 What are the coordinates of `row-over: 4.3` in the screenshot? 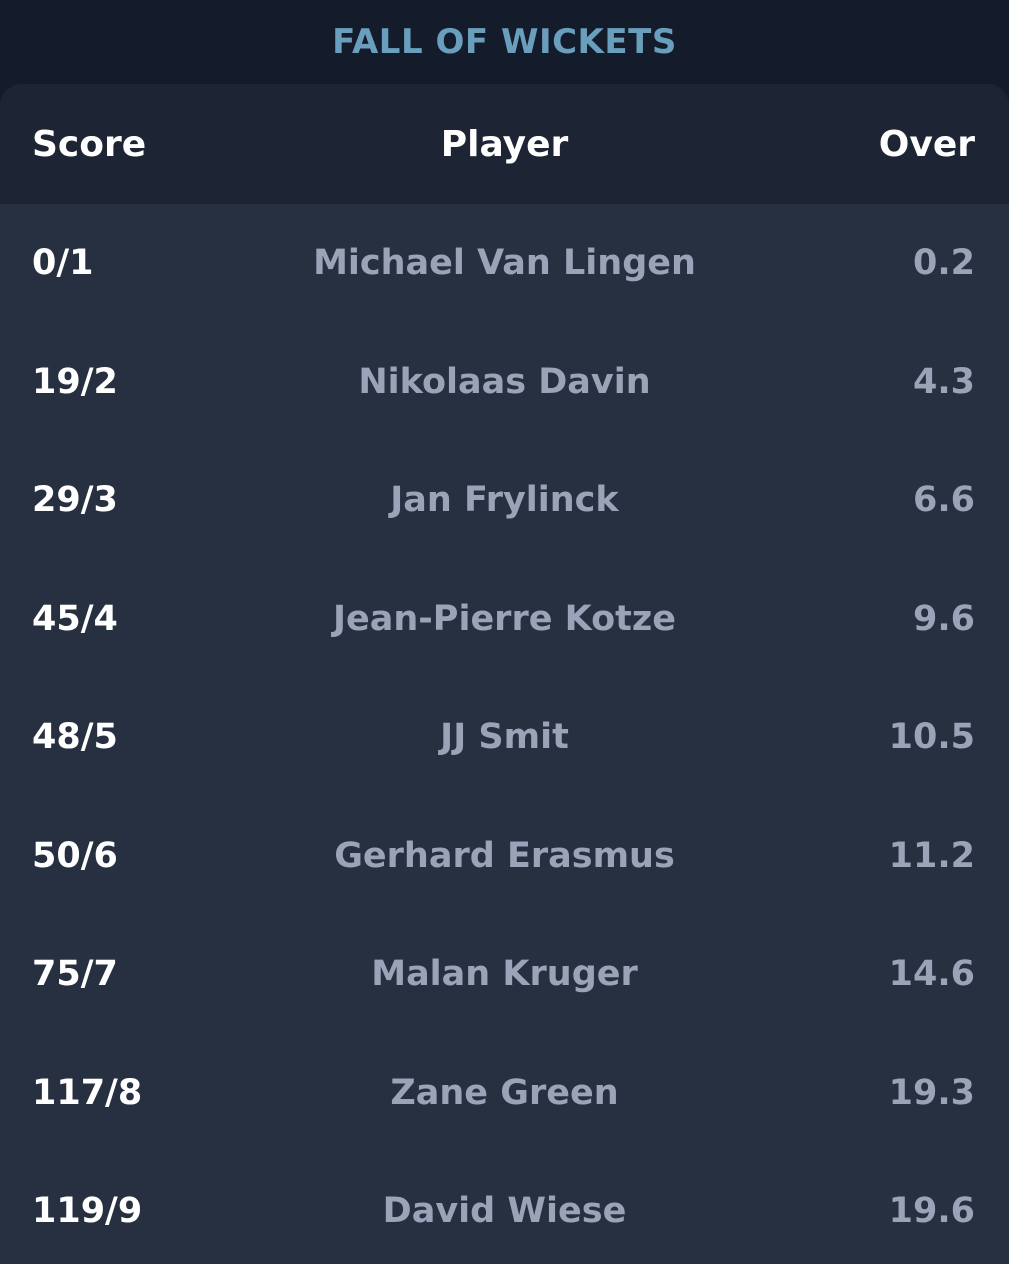 It's located at (943, 381).